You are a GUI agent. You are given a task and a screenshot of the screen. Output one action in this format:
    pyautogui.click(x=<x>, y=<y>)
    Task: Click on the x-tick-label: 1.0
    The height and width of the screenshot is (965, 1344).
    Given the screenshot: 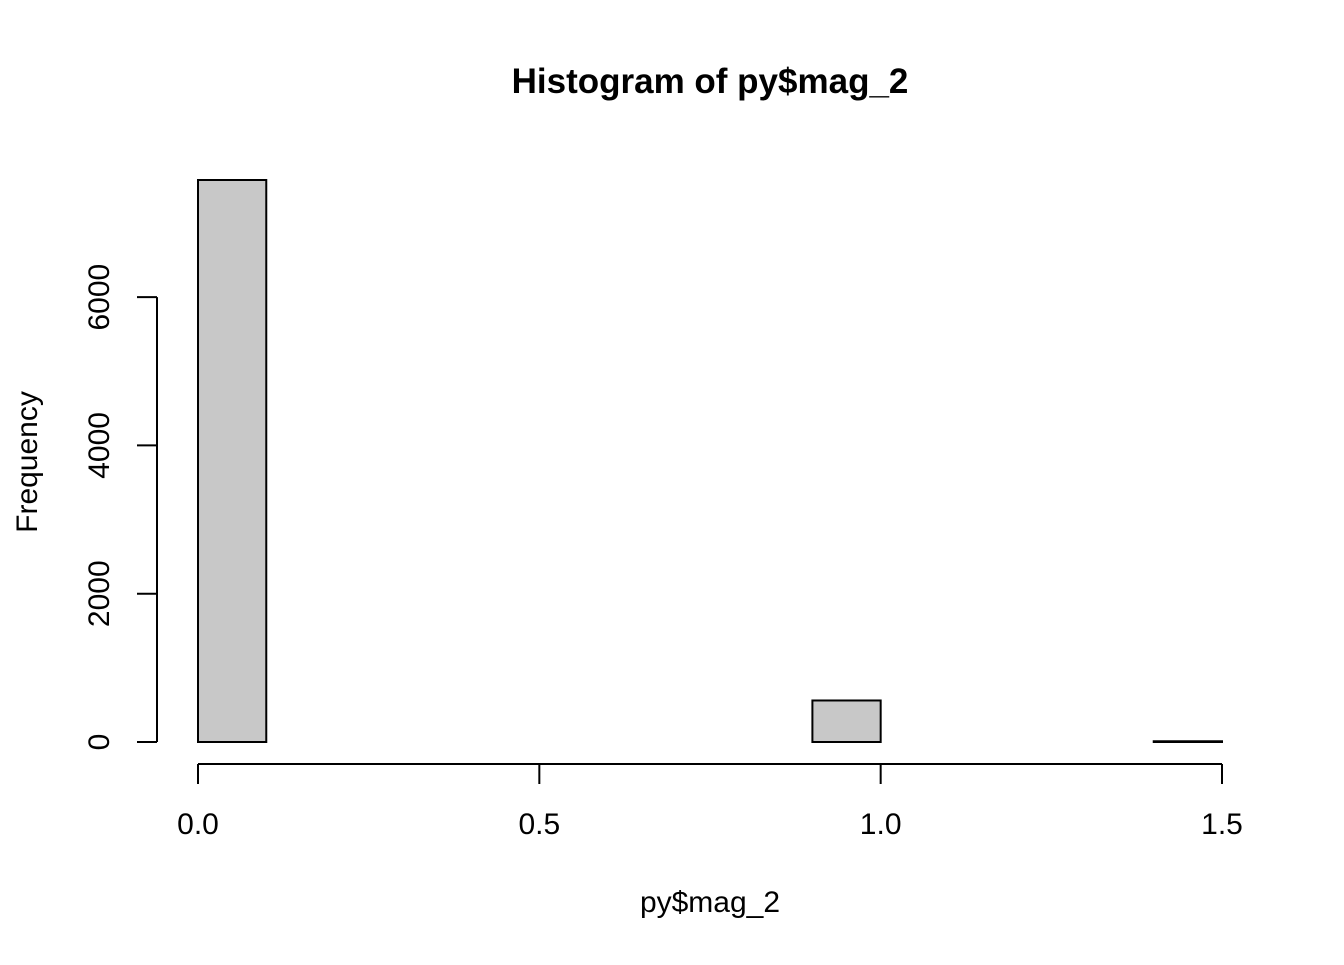 What is the action you would take?
    pyautogui.click(x=881, y=824)
    